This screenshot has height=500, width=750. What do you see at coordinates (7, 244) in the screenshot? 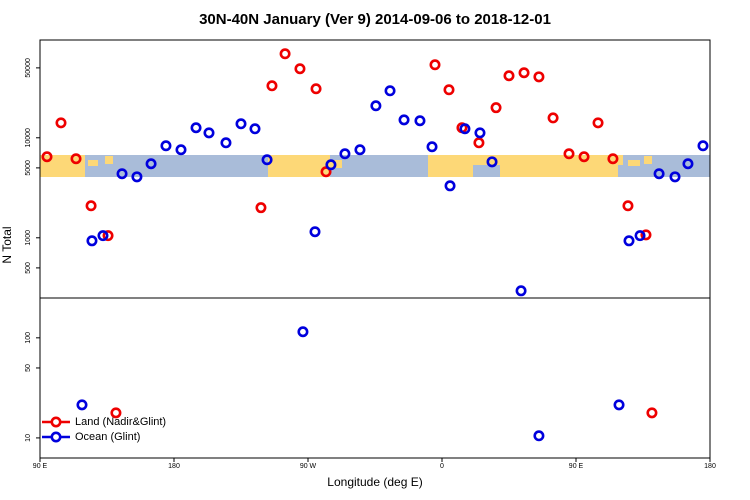
I see `y-axis-title: N Total` at bounding box center [7, 244].